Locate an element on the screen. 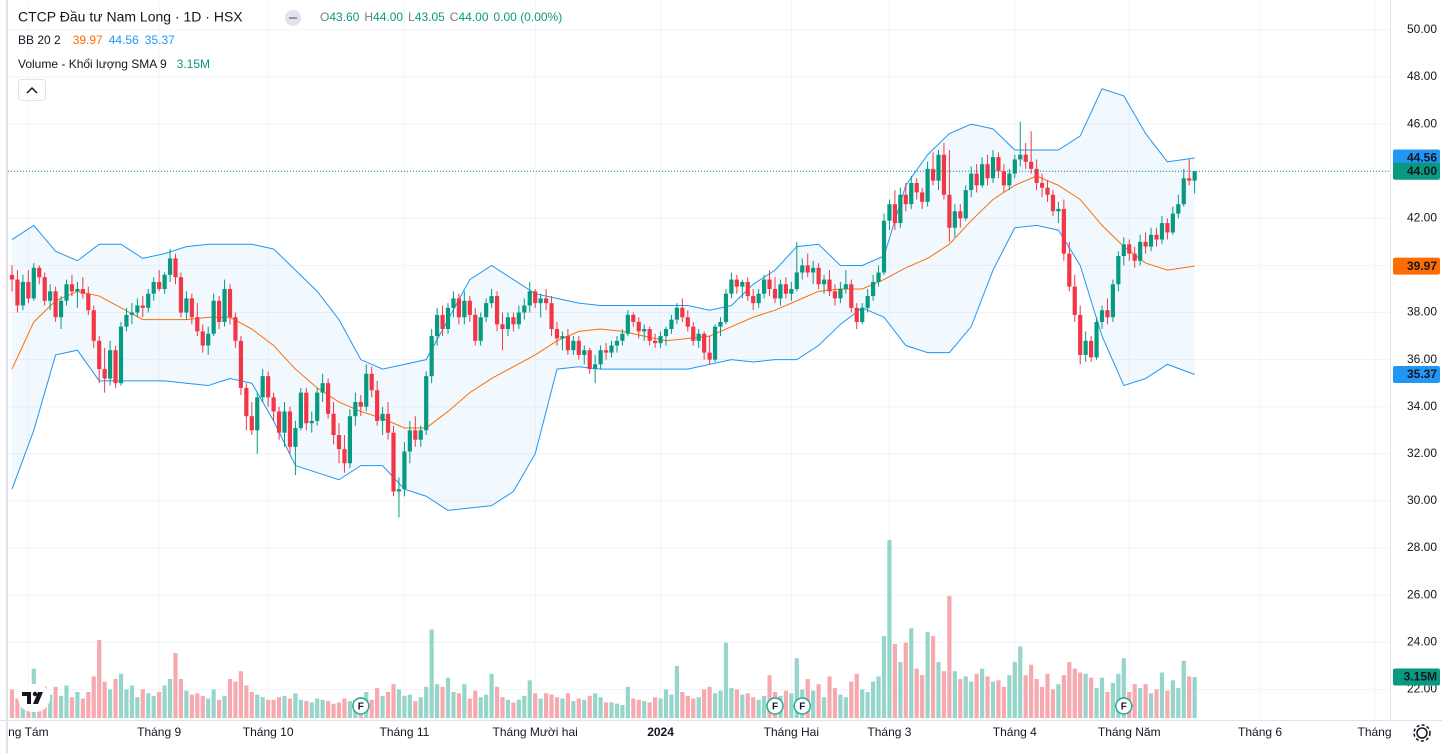  settings-button is located at coordinates (1422, 733).